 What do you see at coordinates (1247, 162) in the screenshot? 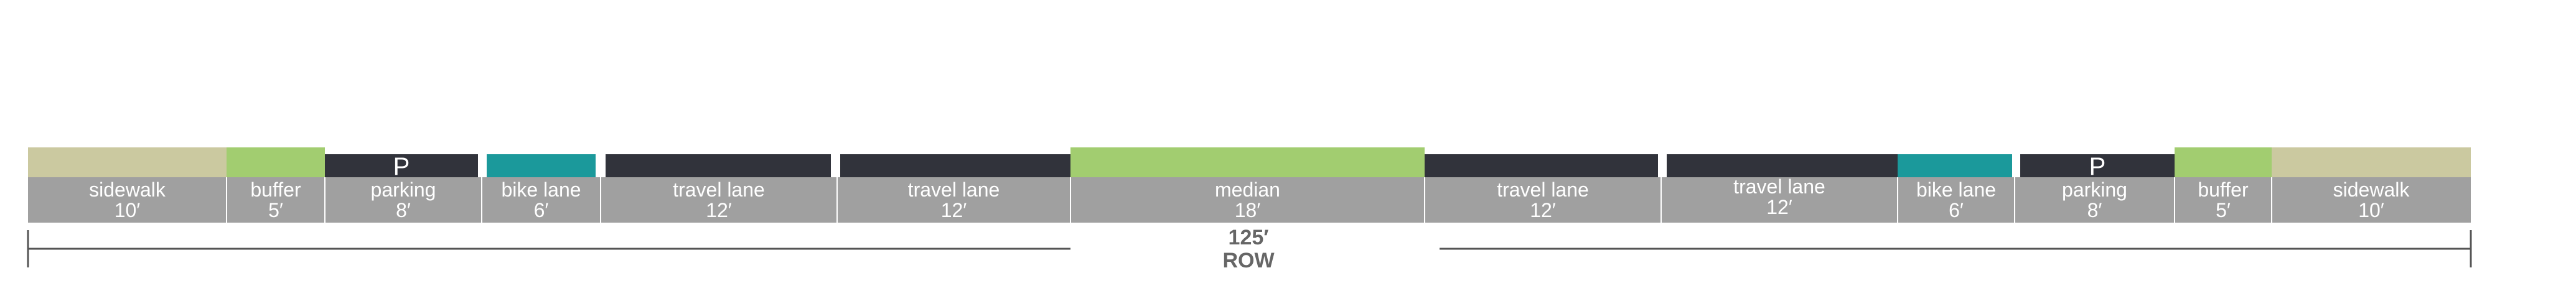
I see `median-band` at bounding box center [1247, 162].